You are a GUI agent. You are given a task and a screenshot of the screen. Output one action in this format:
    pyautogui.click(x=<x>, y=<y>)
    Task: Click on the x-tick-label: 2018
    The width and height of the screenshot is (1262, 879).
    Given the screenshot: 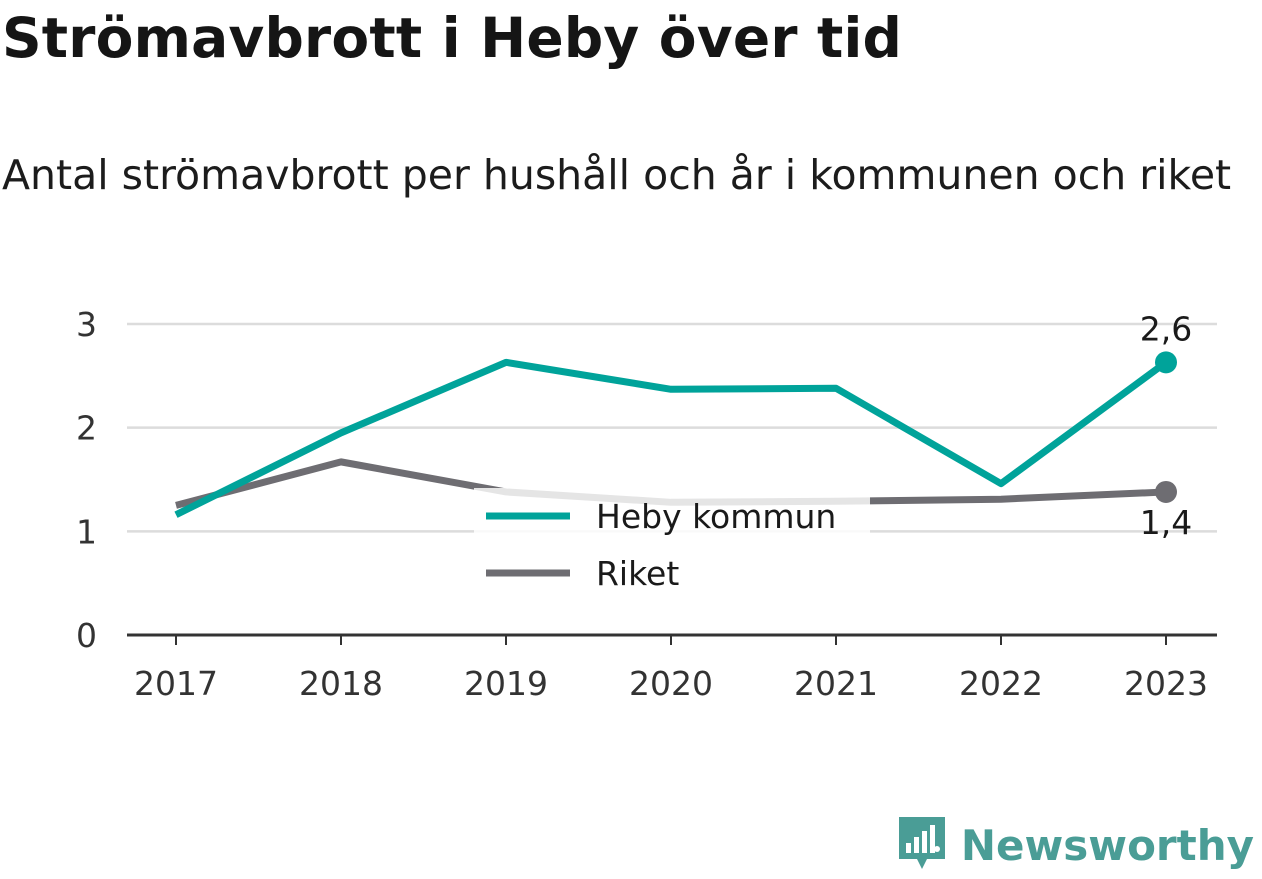 What is the action you would take?
    pyautogui.click(x=341, y=683)
    